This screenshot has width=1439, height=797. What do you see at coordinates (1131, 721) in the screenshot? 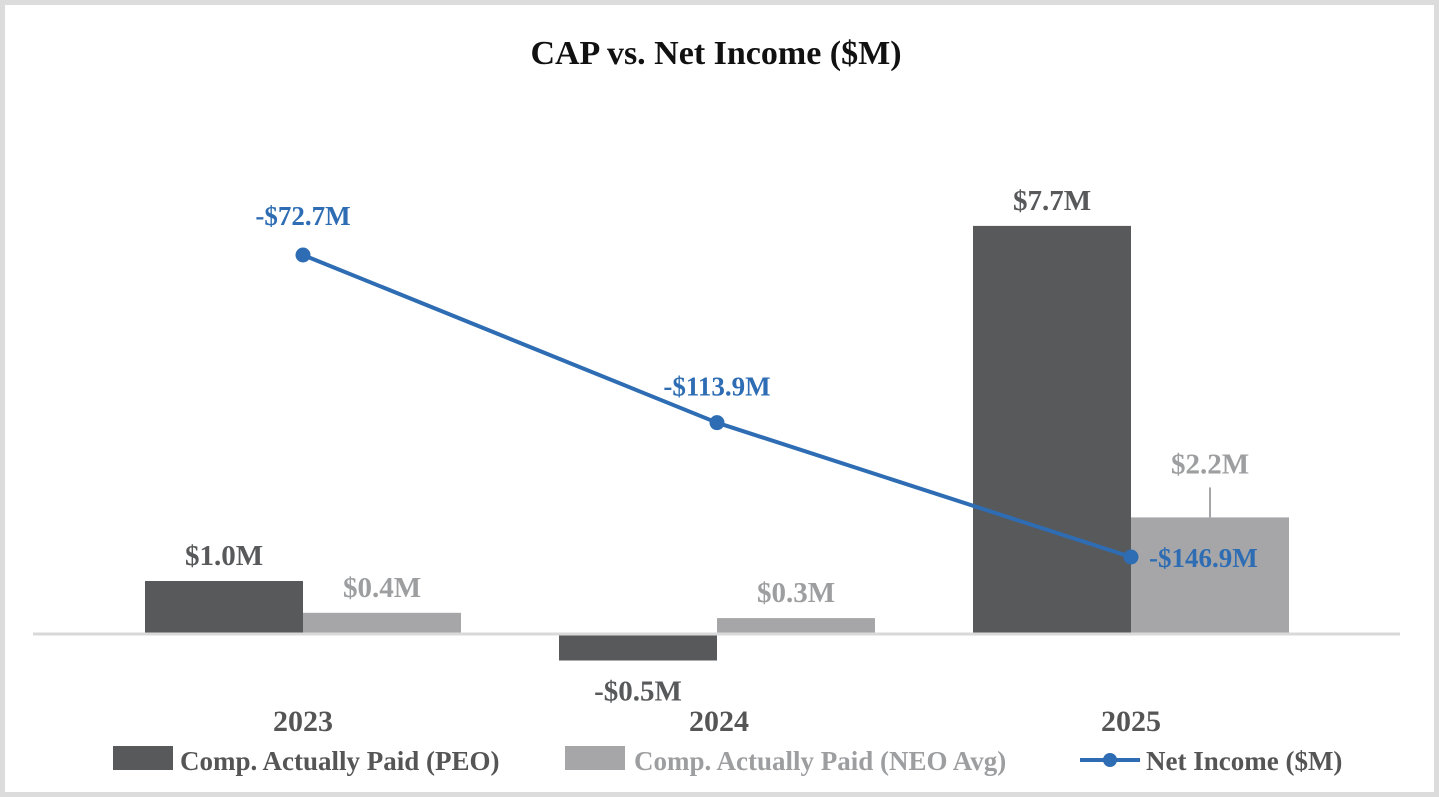
I see `x-tick-2025: 2025` at bounding box center [1131, 721].